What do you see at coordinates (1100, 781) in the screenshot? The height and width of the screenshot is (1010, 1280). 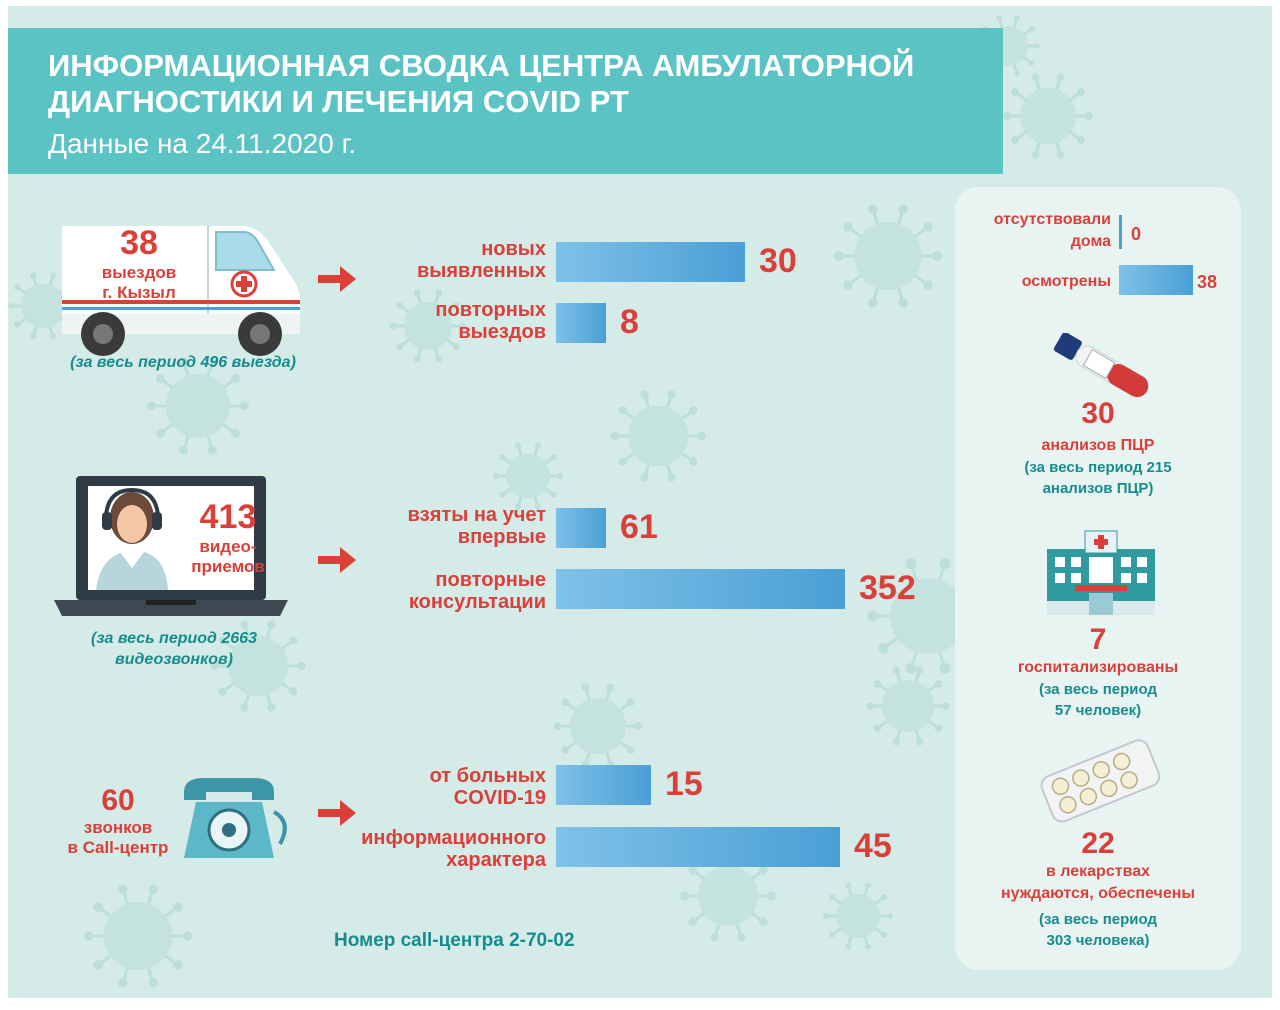 I see `pills-icon` at bounding box center [1100, 781].